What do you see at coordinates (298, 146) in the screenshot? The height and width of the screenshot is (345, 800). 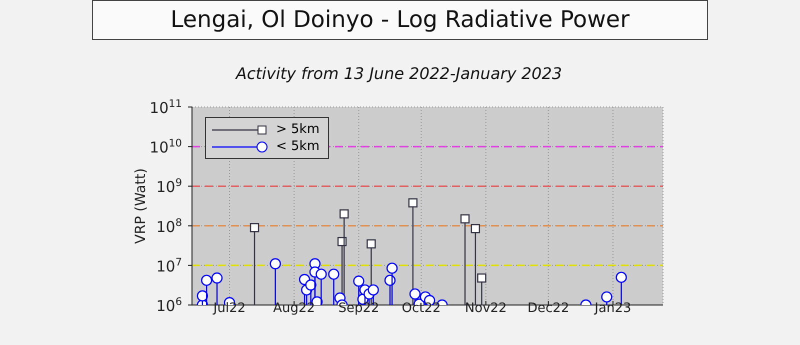 I see `legend-label: < 5km` at bounding box center [298, 146].